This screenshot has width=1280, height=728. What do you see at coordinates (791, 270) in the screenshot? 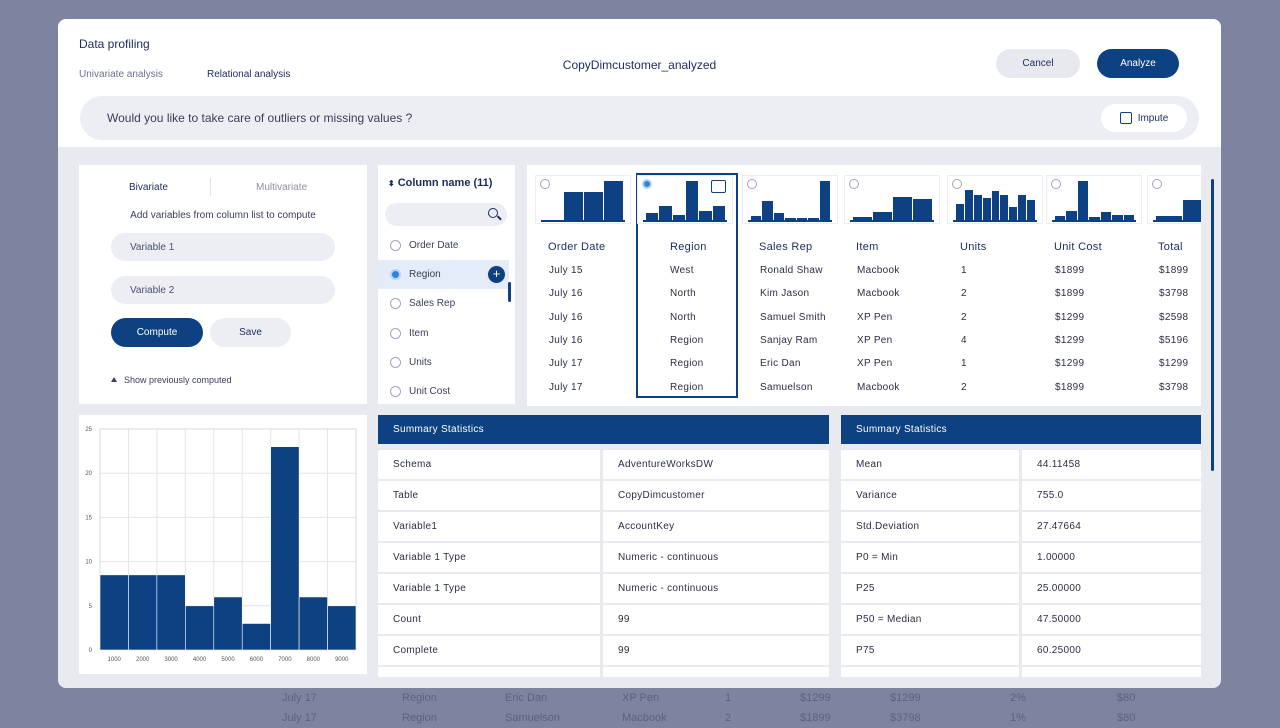
I see `table-cell: Ronald Shaw` at bounding box center [791, 270].